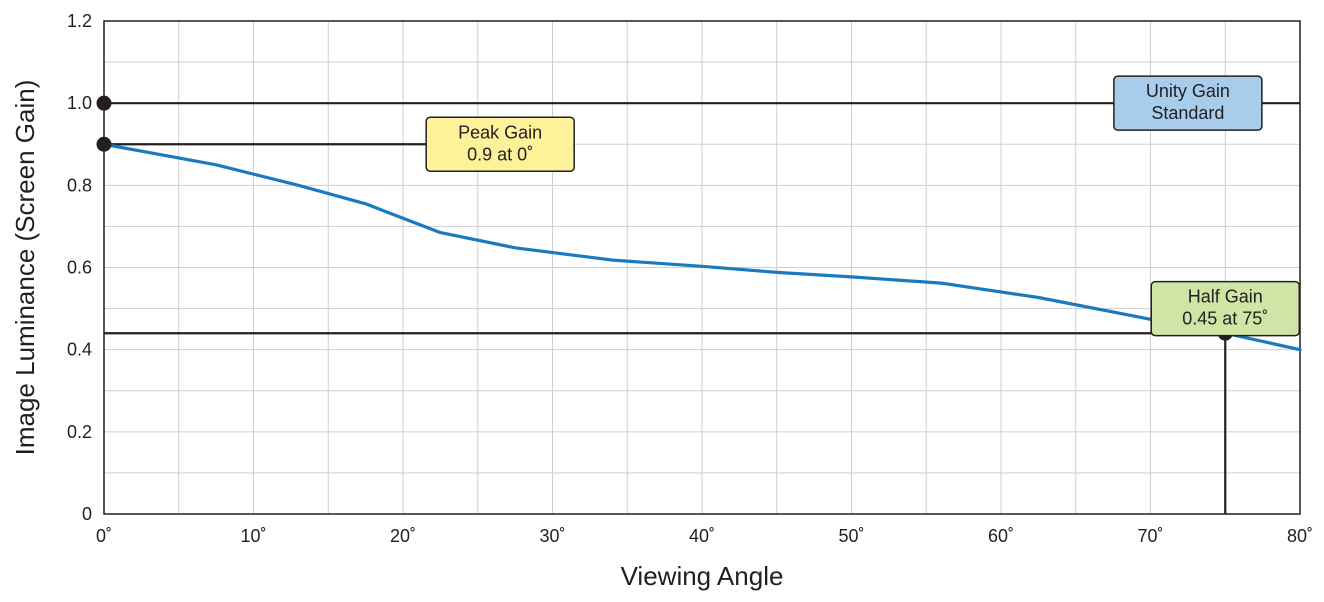 The image size is (1324, 602). What do you see at coordinates (25, 268) in the screenshot?
I see `y-axis-title: Image Luminance (Screen Gain)` at bounding box center [25, 268].